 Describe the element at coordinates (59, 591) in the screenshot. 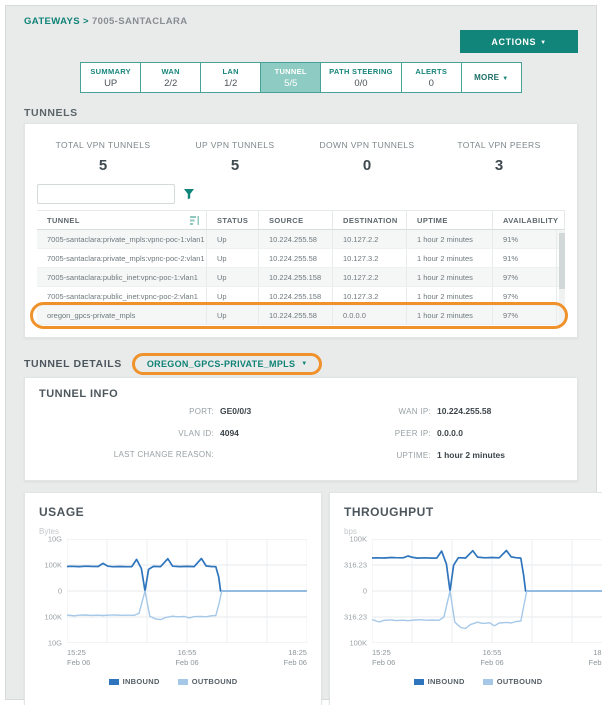

I see `y-tick-label: 0` at that location.